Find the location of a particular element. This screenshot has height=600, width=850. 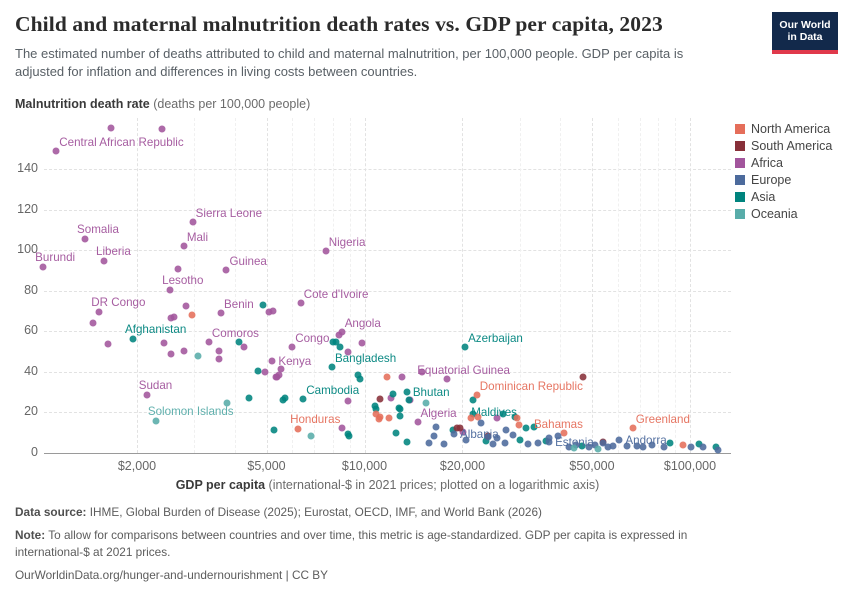

country-label: Sudan is located at coordinates (155, 385).